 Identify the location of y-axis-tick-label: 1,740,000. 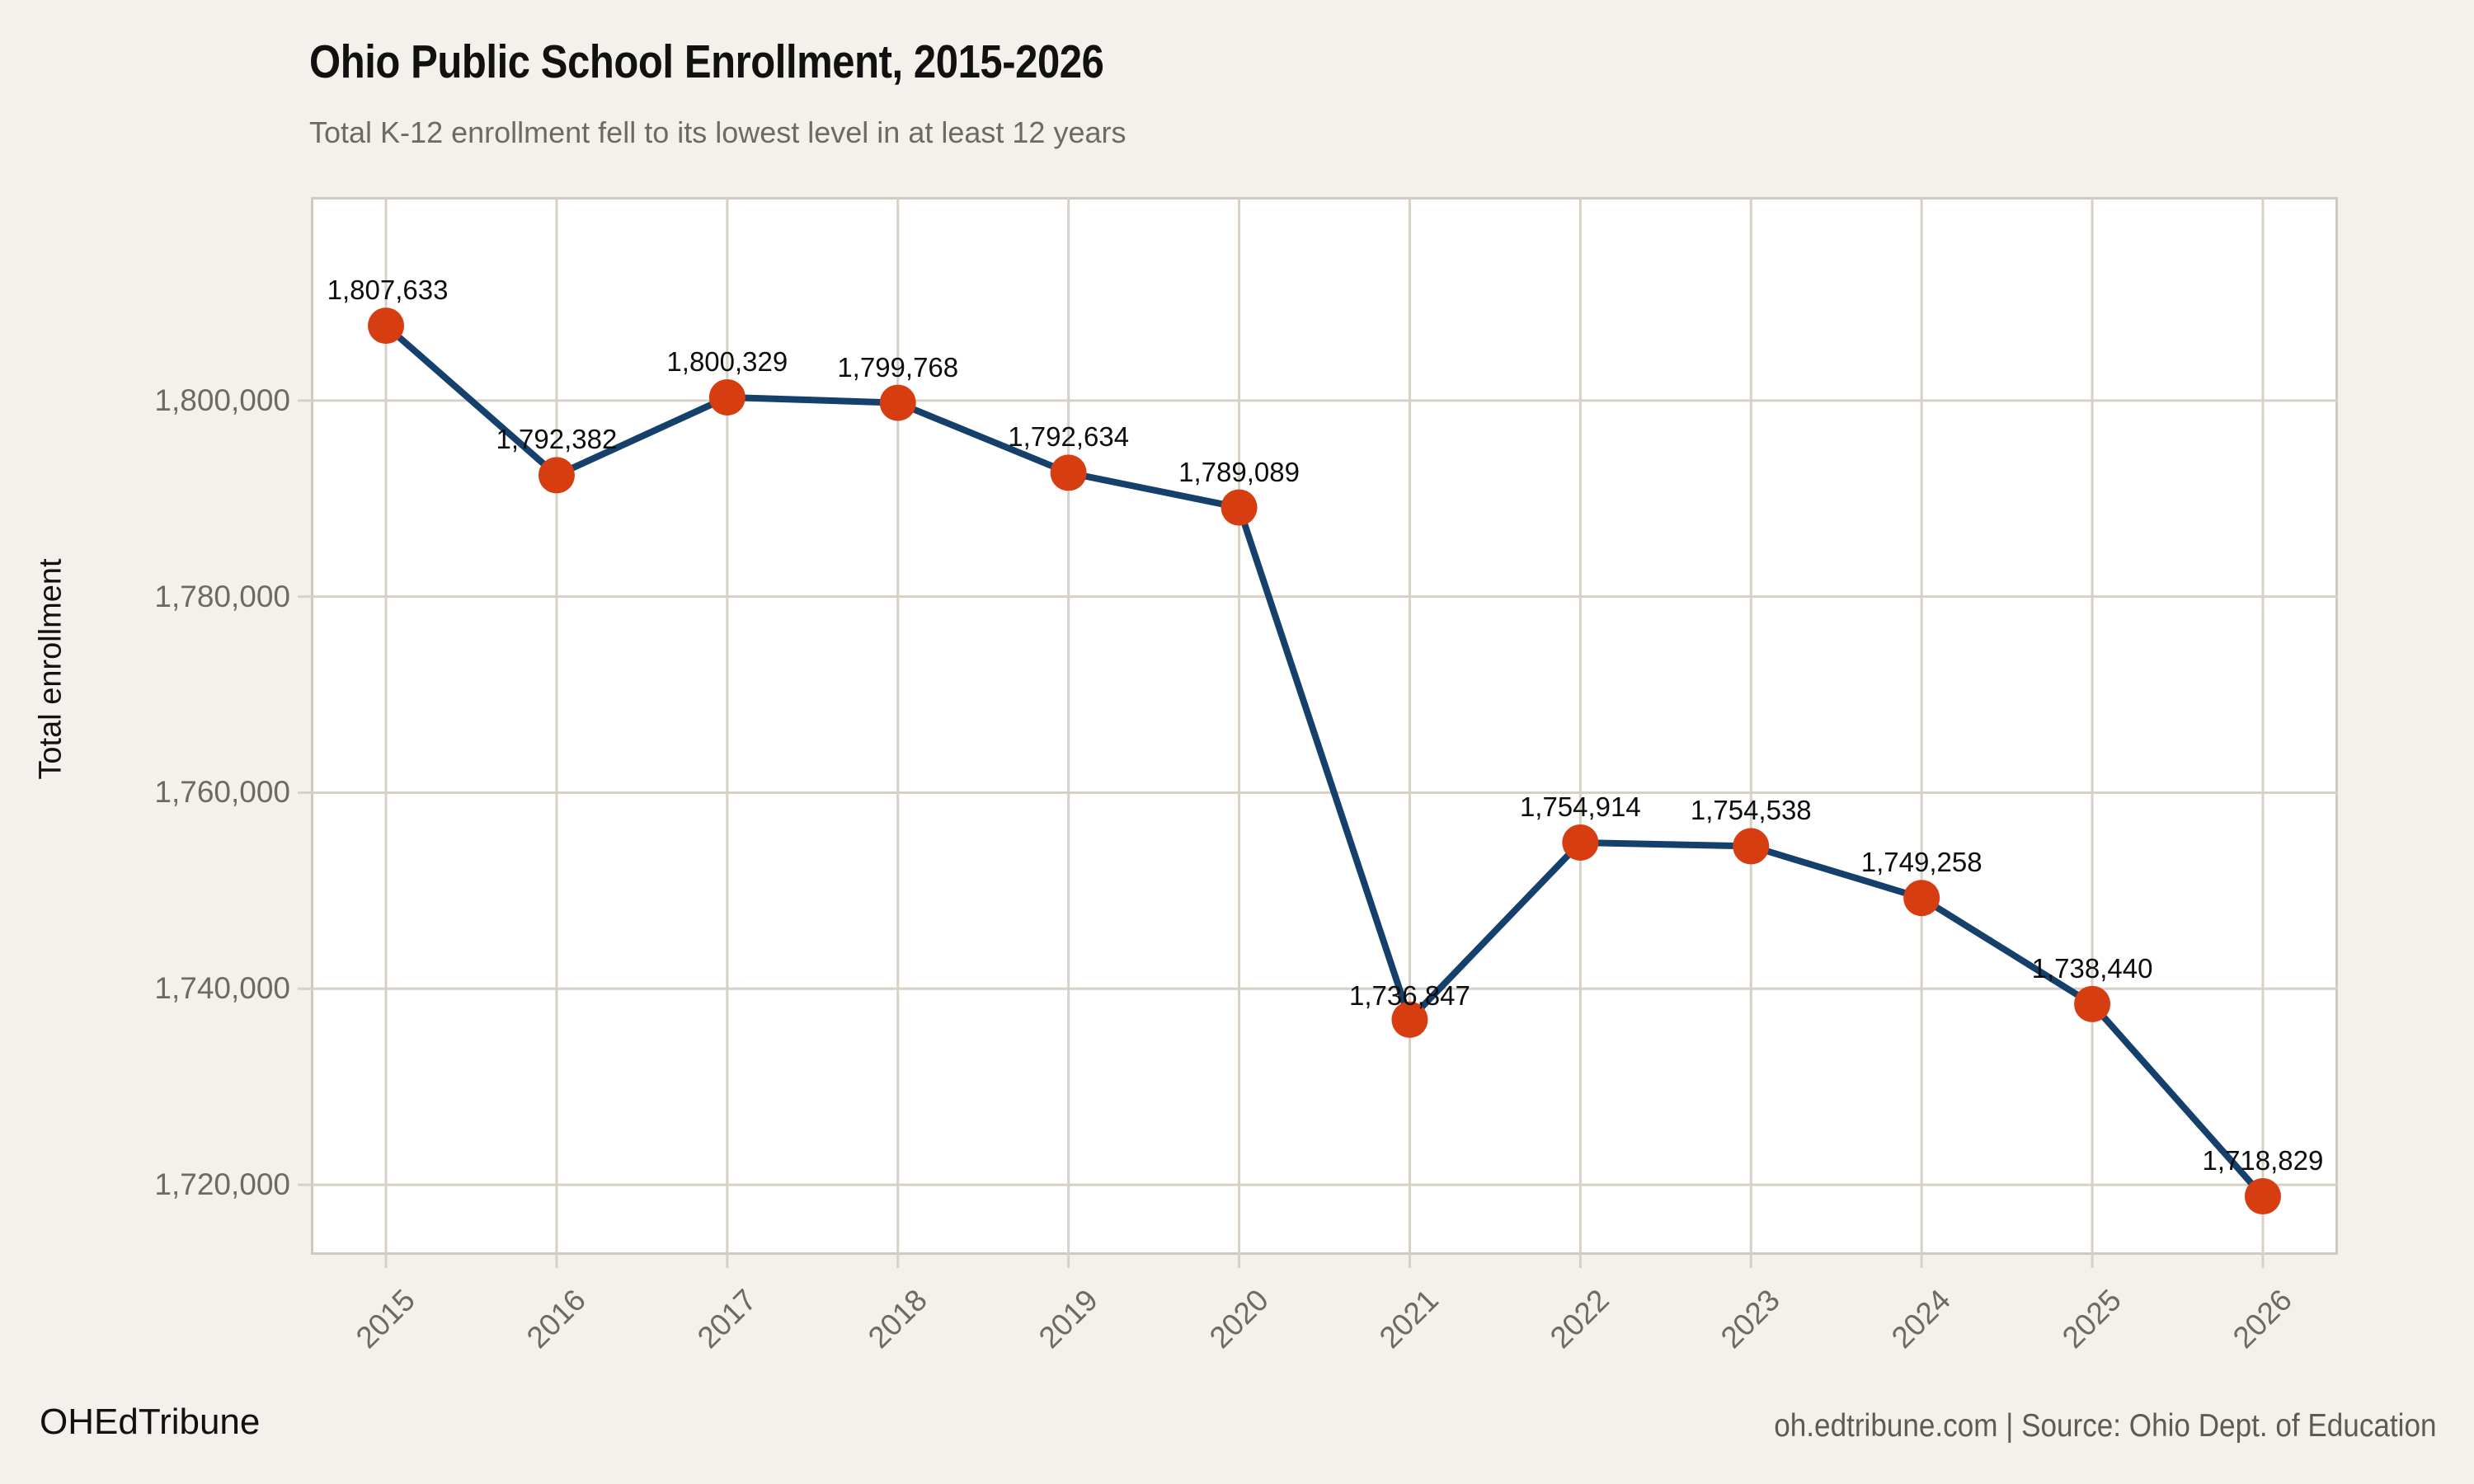
(222, 988).